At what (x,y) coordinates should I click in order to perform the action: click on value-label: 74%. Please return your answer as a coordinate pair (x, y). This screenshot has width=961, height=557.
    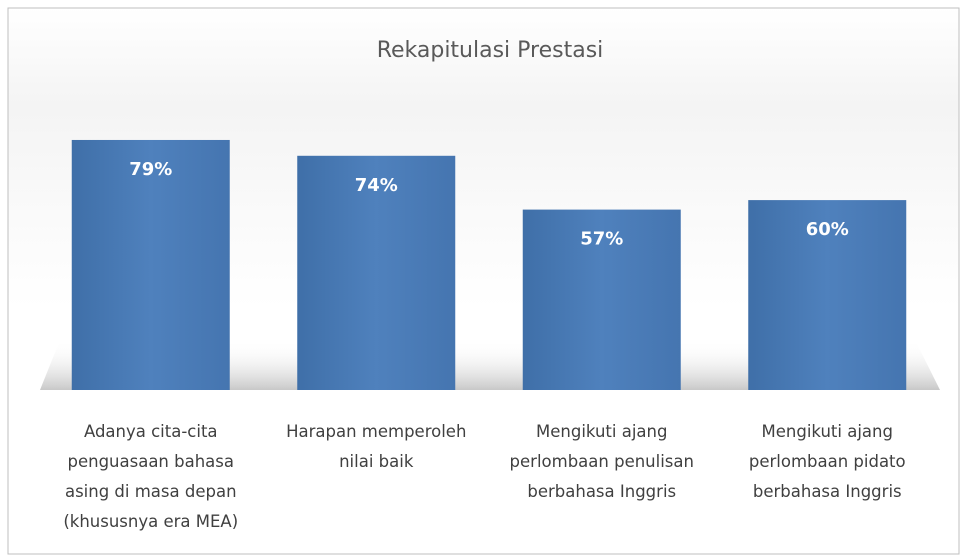
    Looking at the image, I should click on (376, 185).